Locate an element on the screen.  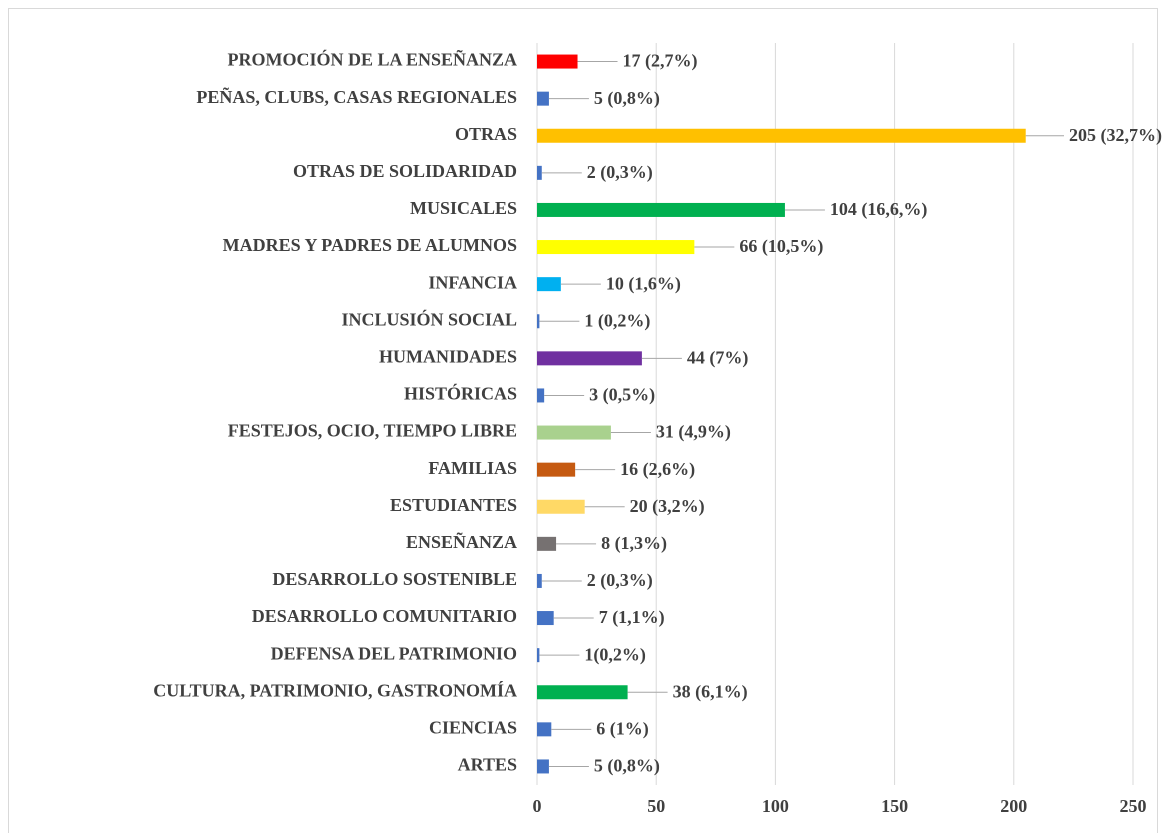
value-label: 10 (1,6%) is located at coordinates (643, 283).